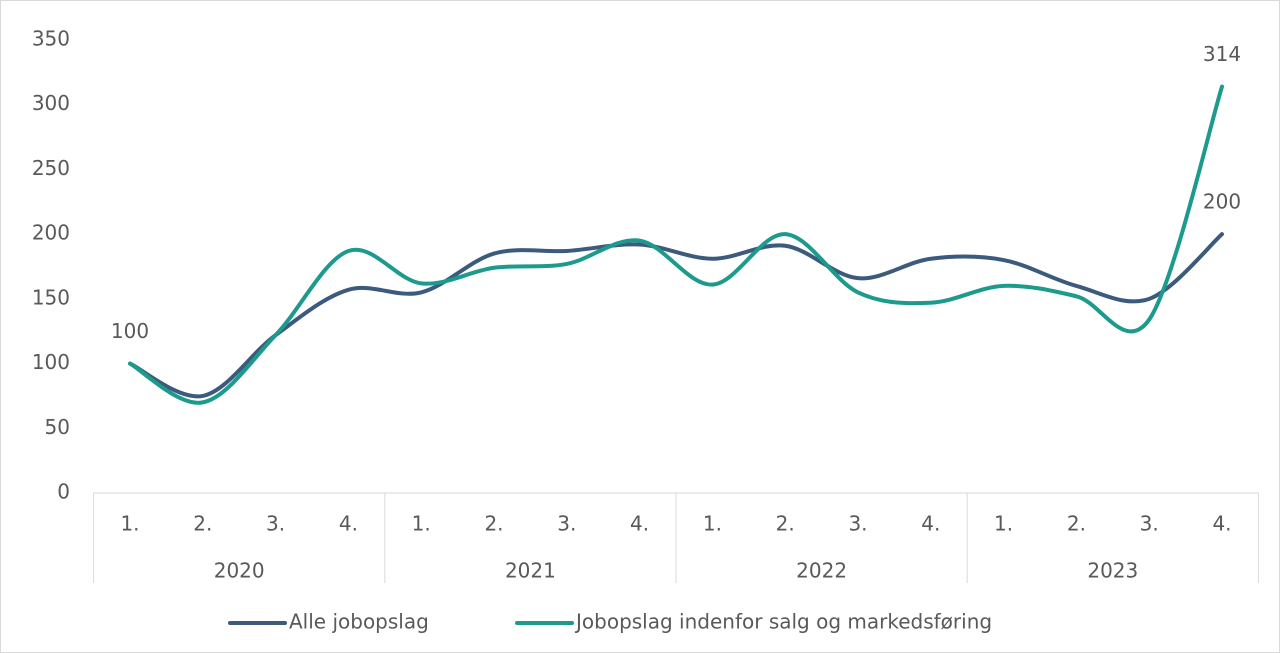 Image resolution: width=1280 pixels, height=653 pixels. What do you see at coordinates (1222, 202) in the screenshot?
I see `data-label: 200` at bounding box center [1222, 202].